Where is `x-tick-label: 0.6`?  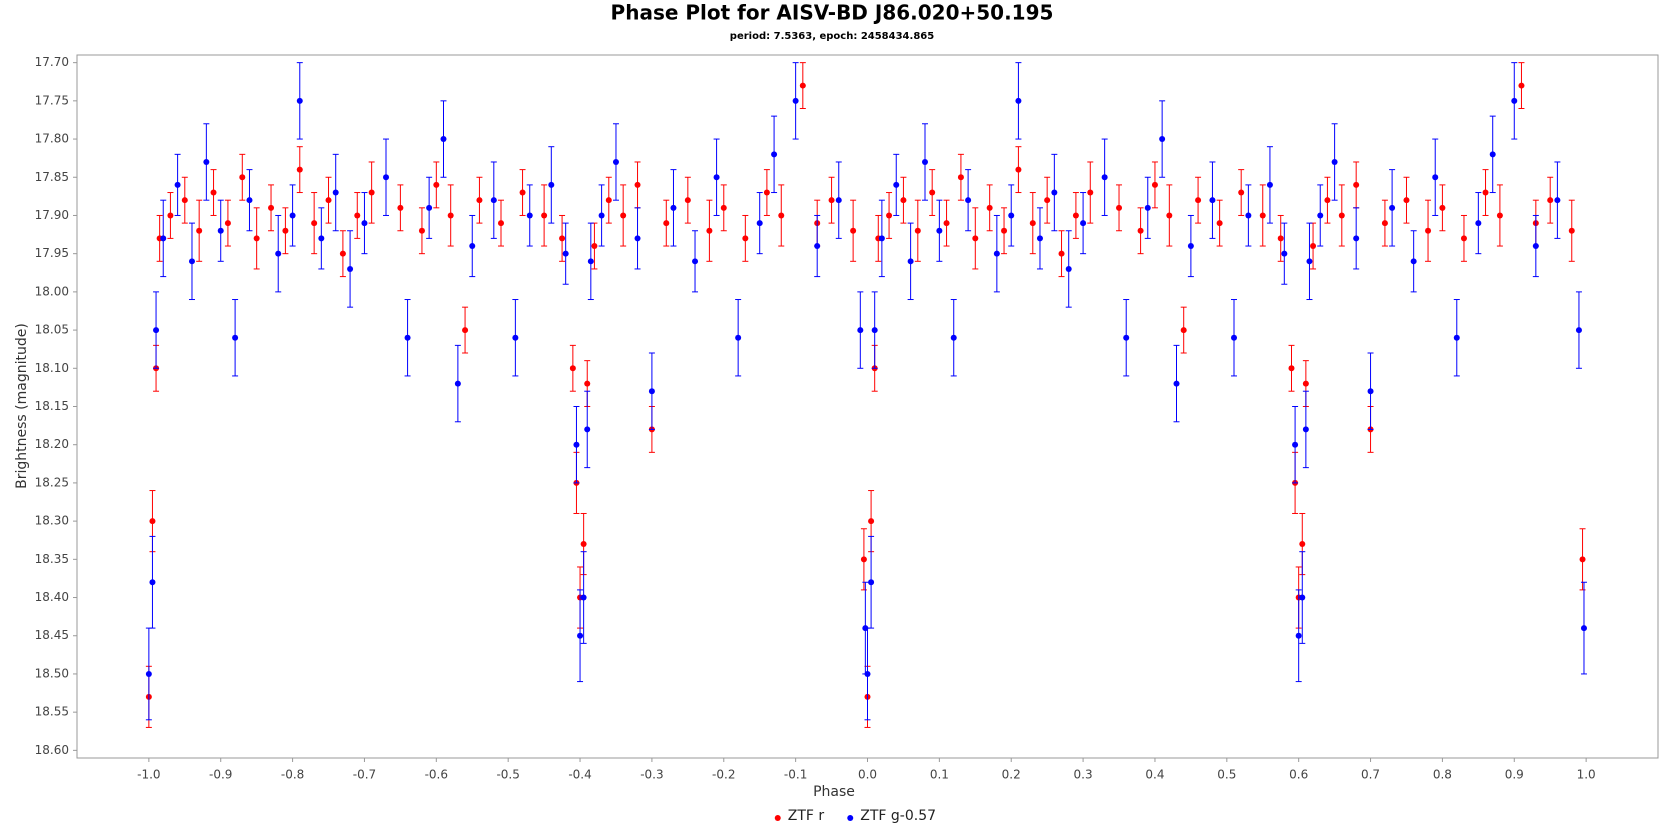 x-tick-label: 0.6 is located at coordinates (1298, 775).